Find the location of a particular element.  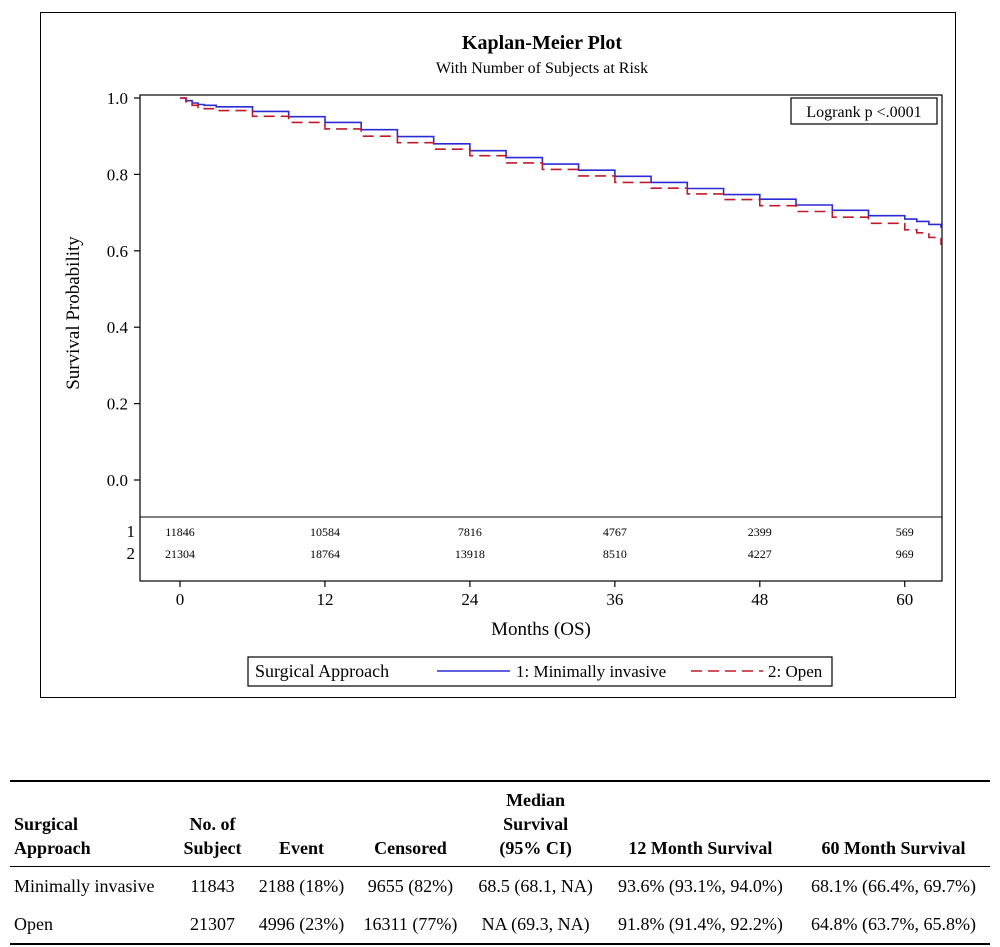

chart-title: Kaplan-Meier Plot is located at coordinates (542, 43).